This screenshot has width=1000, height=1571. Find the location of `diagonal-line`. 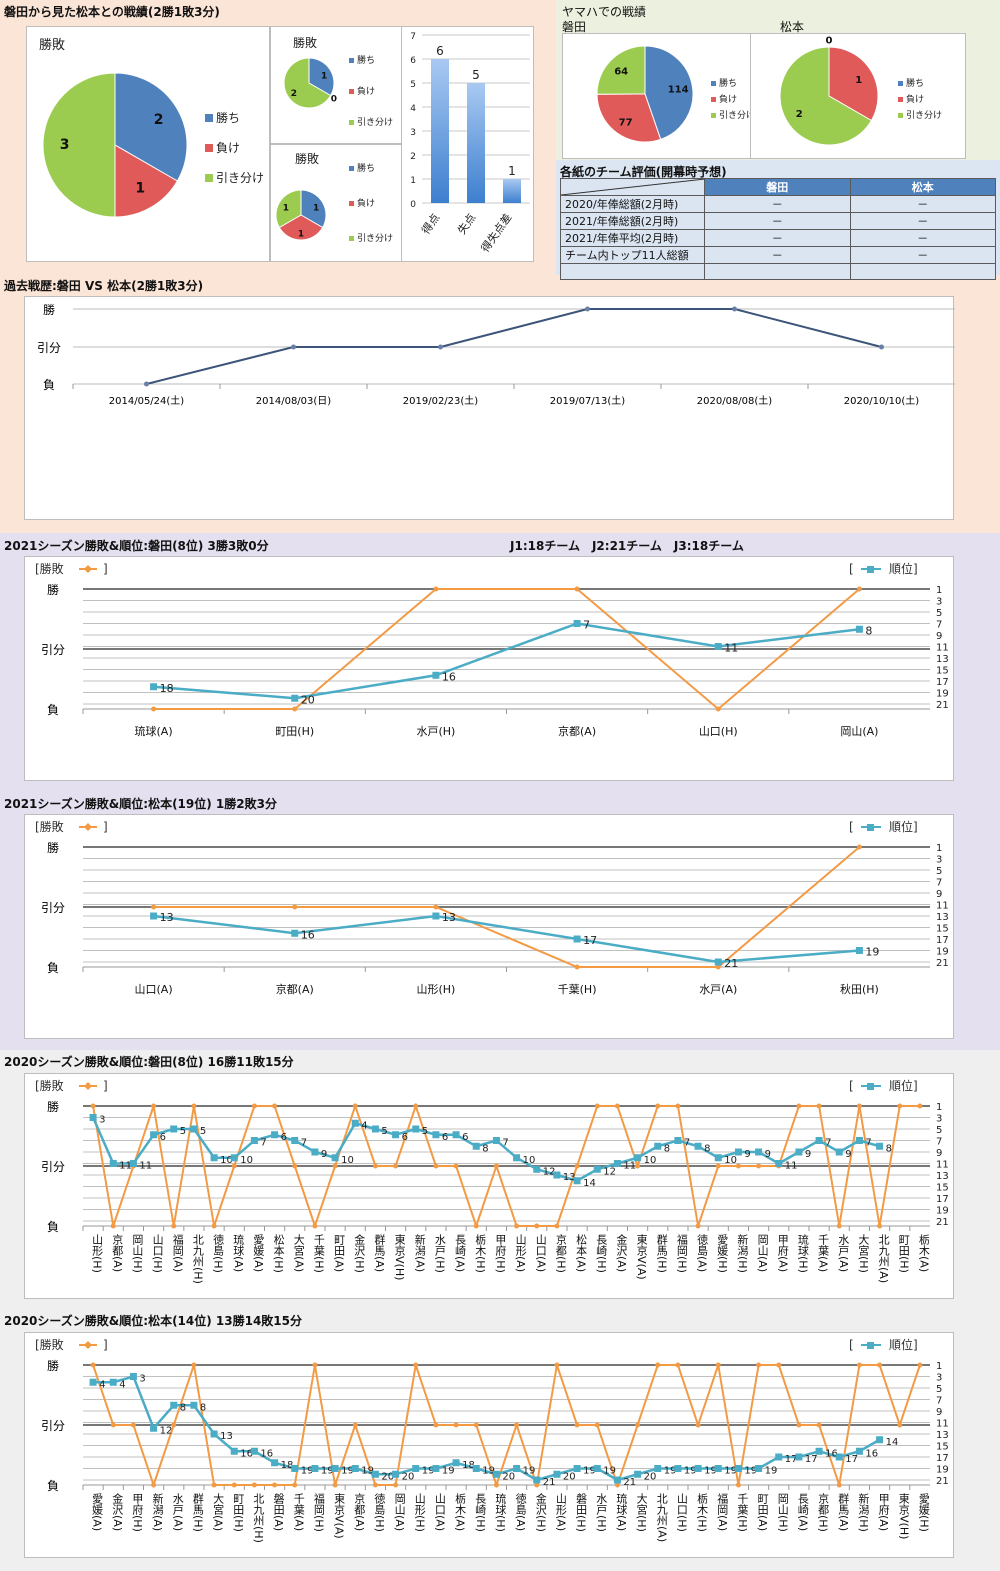

diagonal-line is located at coordinates (633, 187).